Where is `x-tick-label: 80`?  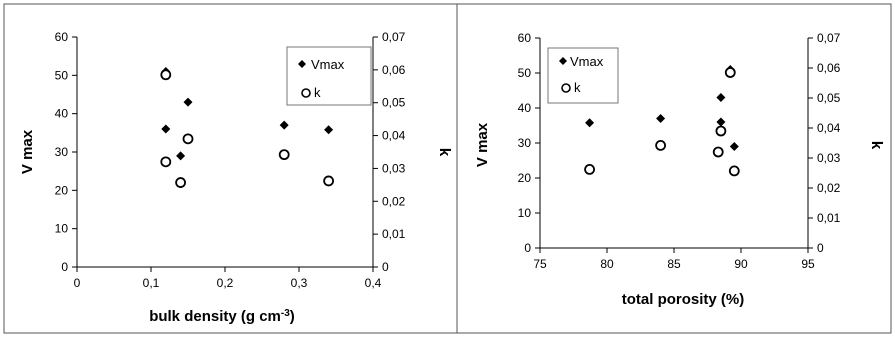
x-tick-label: 80 is located at coordinates (607, 264).